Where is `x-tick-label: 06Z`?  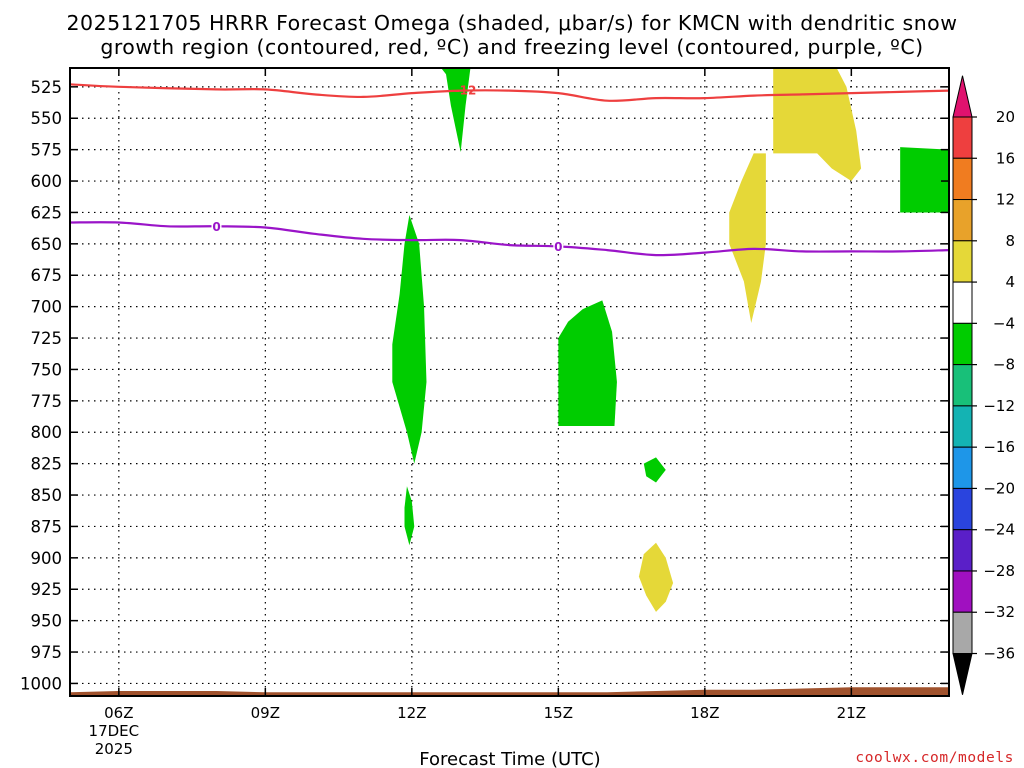
x-tick-label: 06Z is located at coordinates (118, 713).